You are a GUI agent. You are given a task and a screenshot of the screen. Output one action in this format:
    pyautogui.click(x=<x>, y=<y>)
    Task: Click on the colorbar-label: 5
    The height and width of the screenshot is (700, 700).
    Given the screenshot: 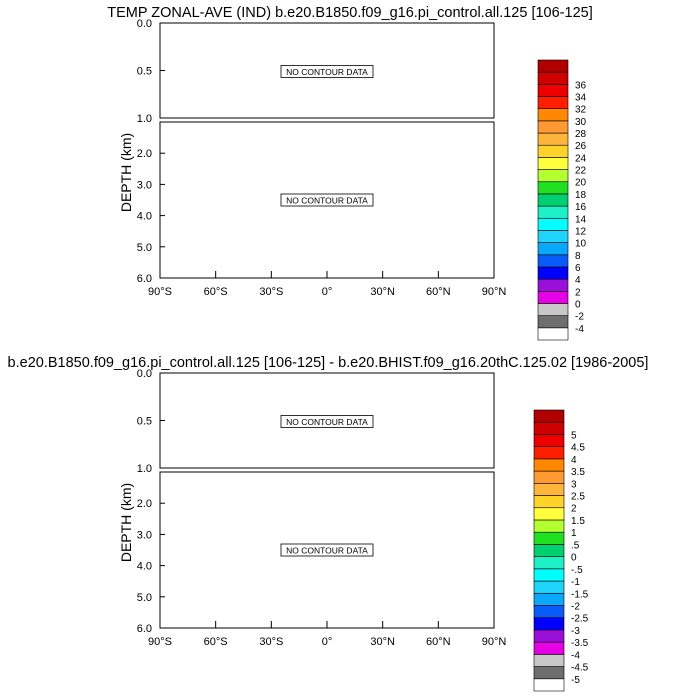 What is the action you would take?
    pyautogui.click(x=574, y=435)
    